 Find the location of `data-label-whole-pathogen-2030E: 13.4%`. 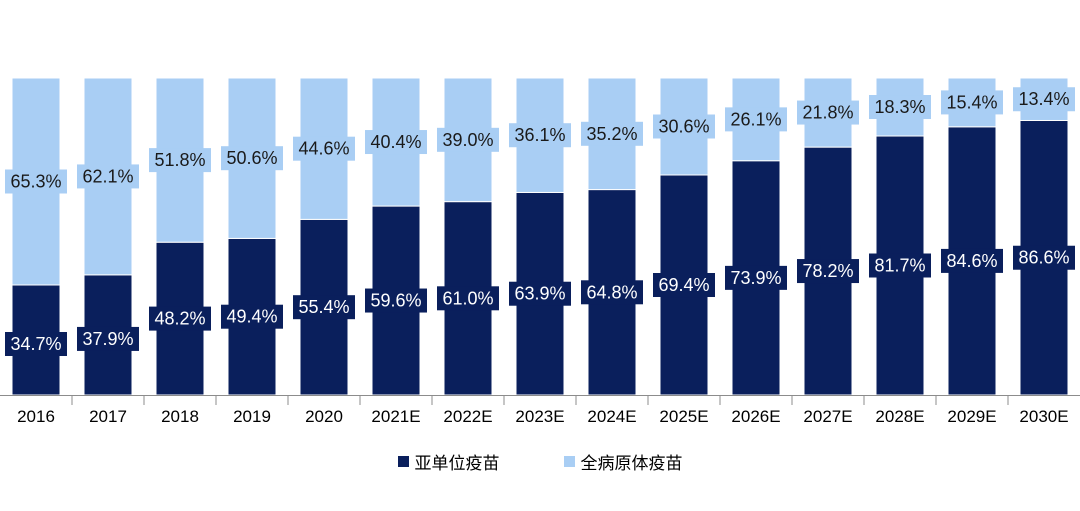

data-label-whole-pathogen-2030E: 13.4% is located at coordinates (1043, 99).